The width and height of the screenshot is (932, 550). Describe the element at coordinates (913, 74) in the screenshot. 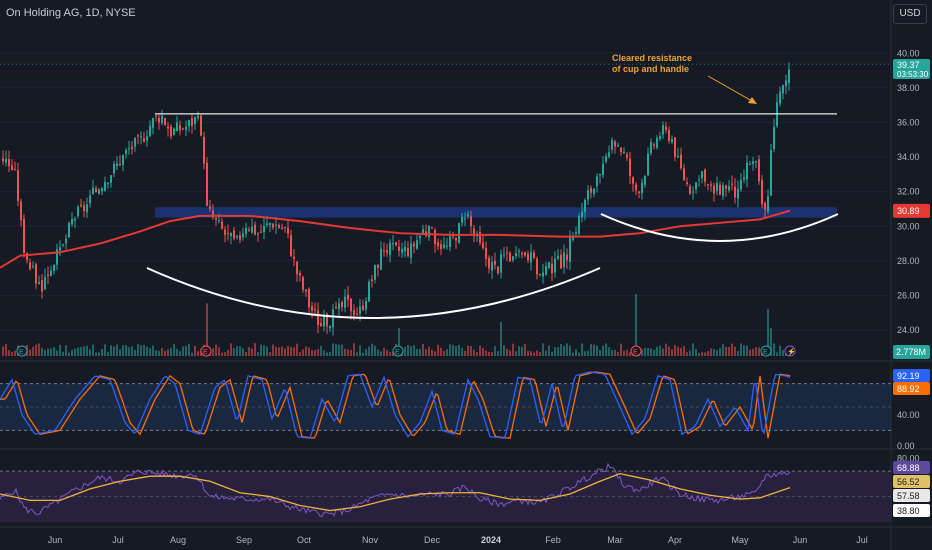

I see `countdown-label: 03:53:30` at that location.